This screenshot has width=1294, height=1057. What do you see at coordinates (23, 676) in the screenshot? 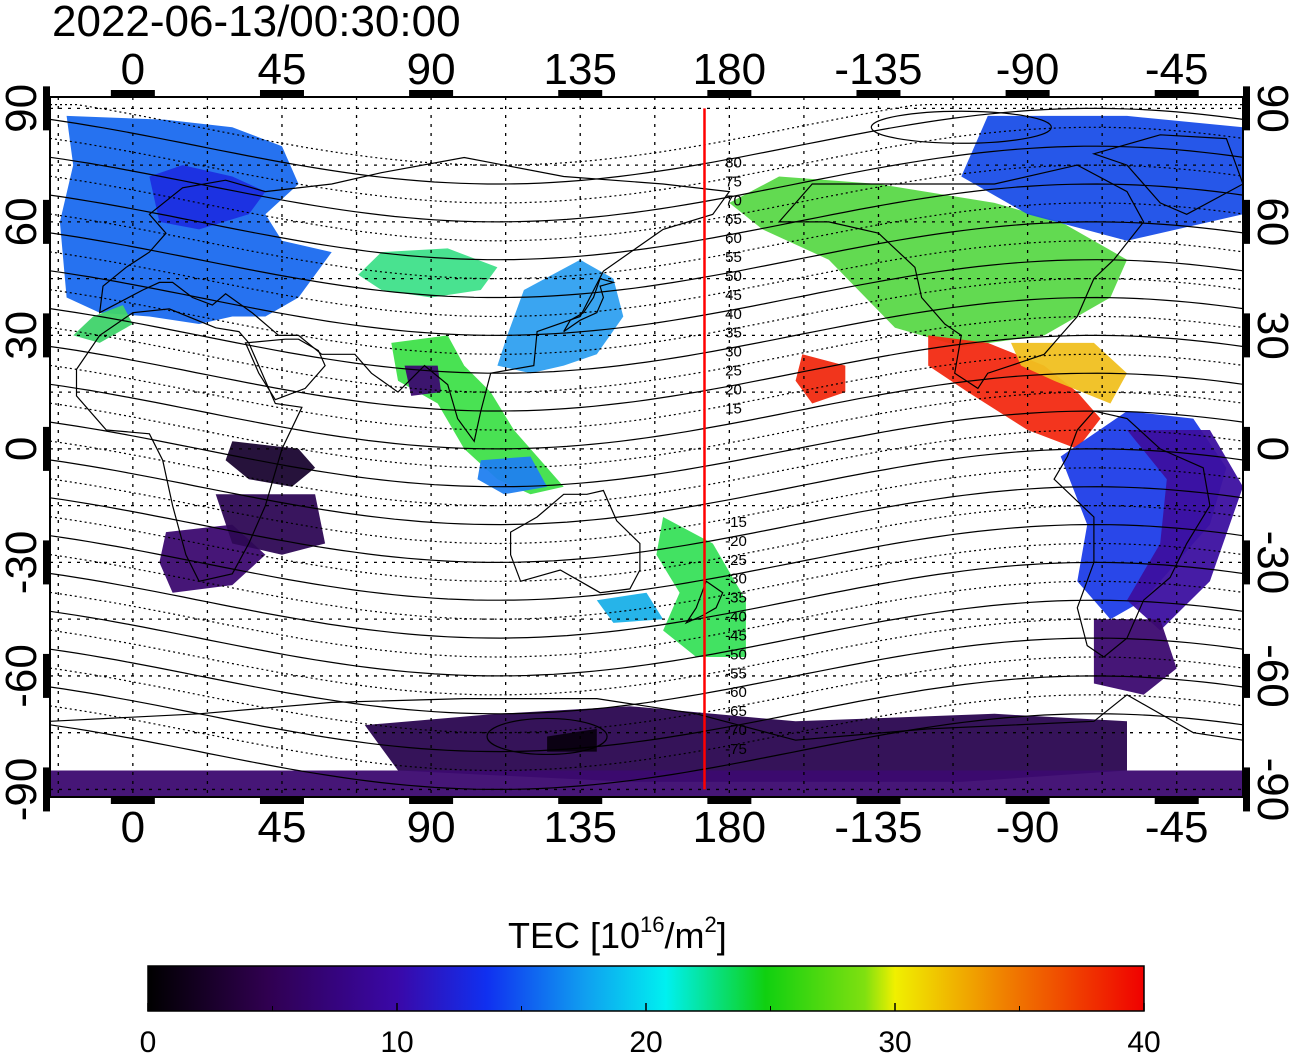
I see `lat-tick-label: -60` at bounding box center [23, 676].